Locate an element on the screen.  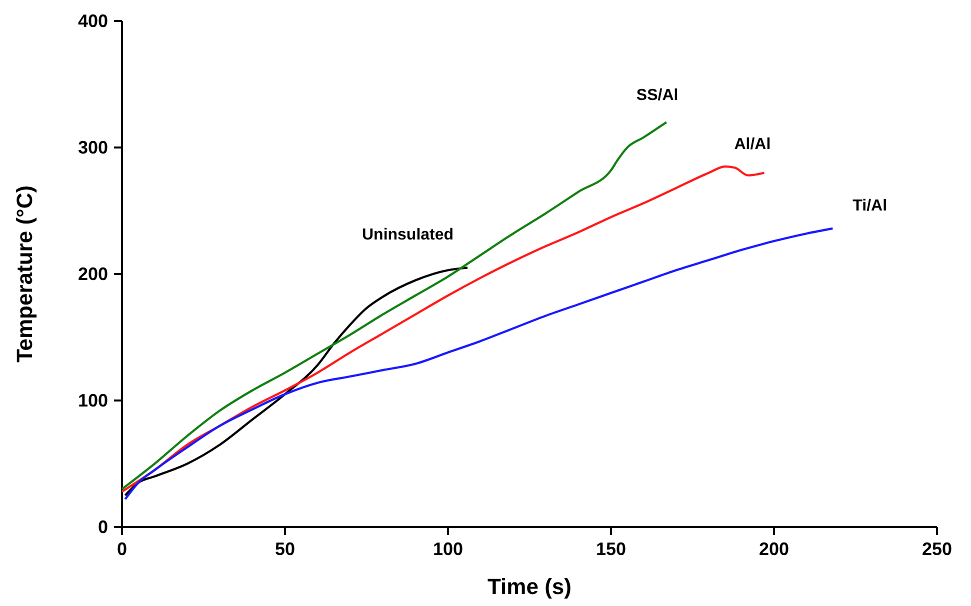
series-label: Al/Al is located at coordinates (752, 144).